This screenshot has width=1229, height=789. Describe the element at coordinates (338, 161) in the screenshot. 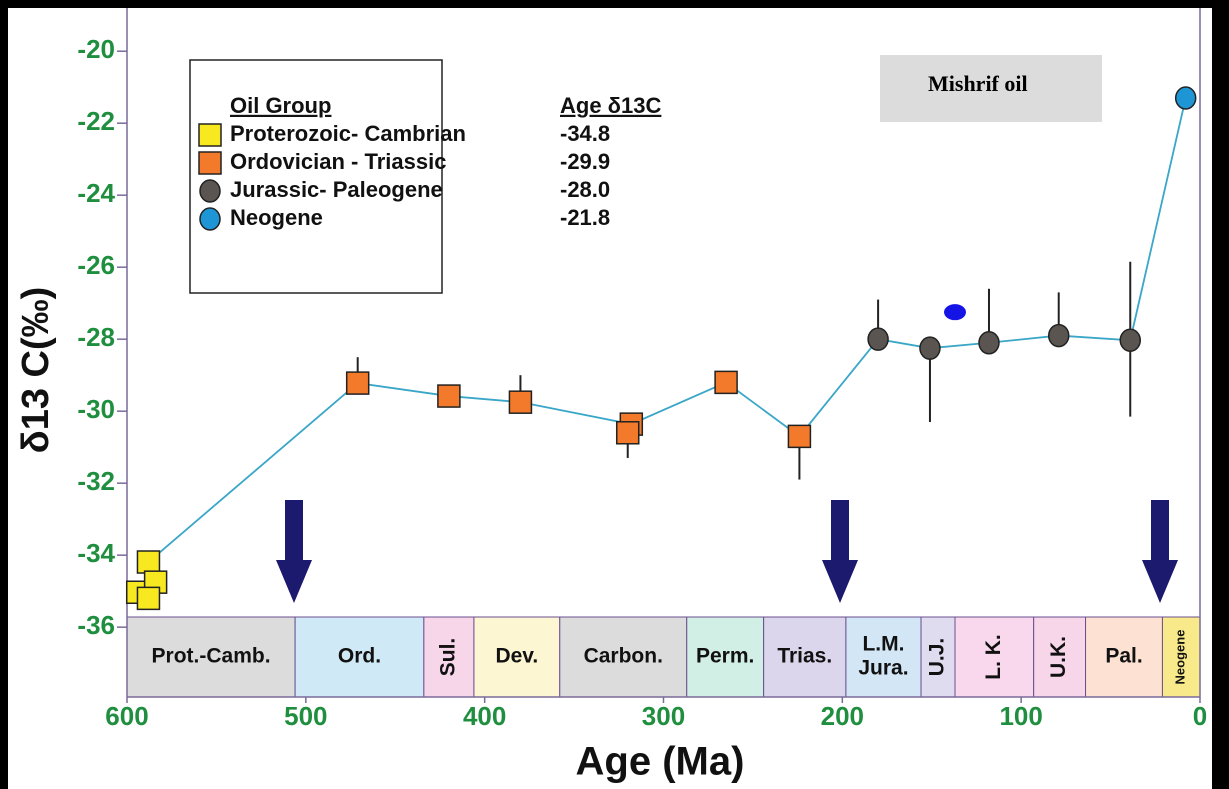

I see `legend-label: Ordovician - Triassic` at that location.